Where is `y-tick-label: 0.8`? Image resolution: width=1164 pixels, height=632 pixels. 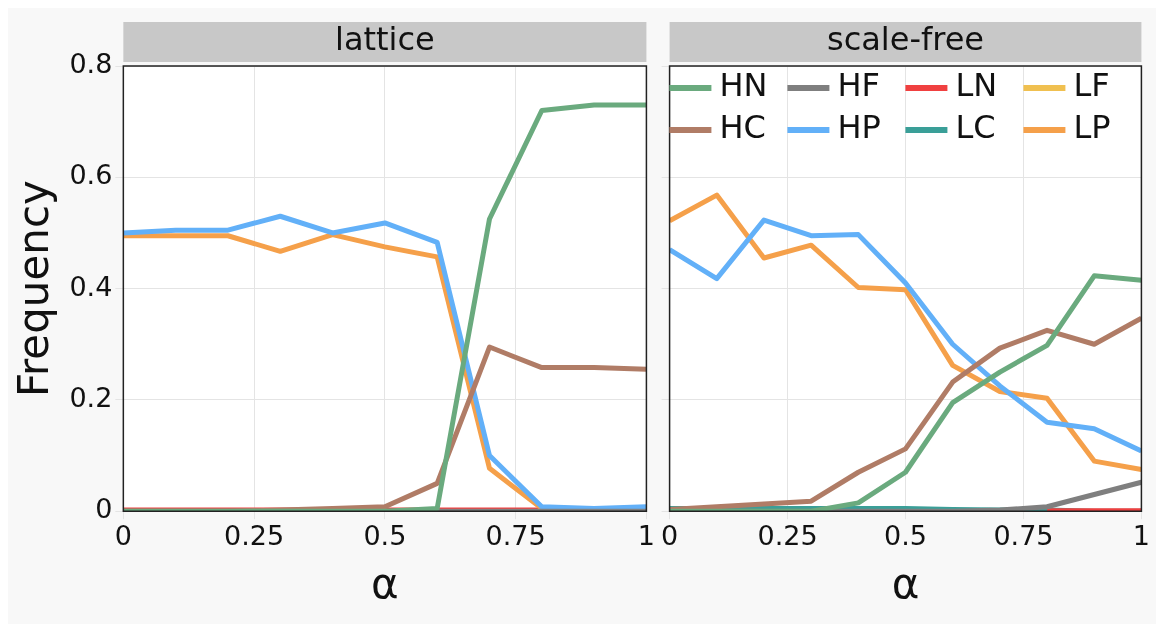
y-tick-label: 0.8 is located at coordinates (91, 64).